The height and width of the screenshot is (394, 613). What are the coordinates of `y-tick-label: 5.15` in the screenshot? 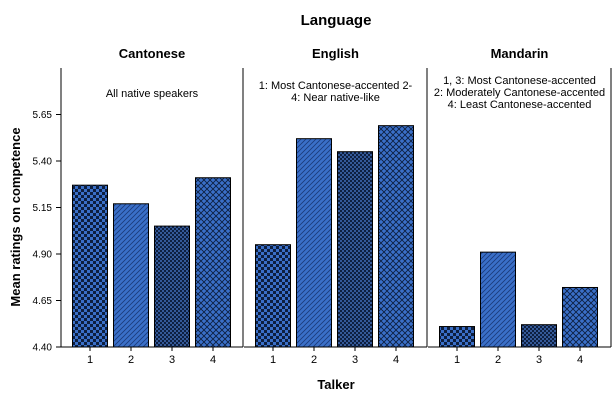 It's located at (43, 208).